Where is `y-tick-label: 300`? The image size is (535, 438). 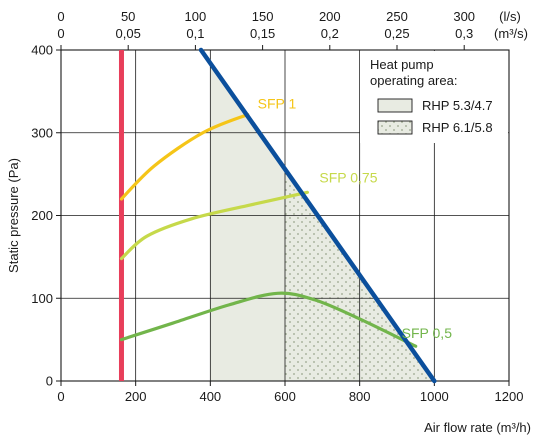
y-tick-label: 300 is located at coordinates (42, 132).